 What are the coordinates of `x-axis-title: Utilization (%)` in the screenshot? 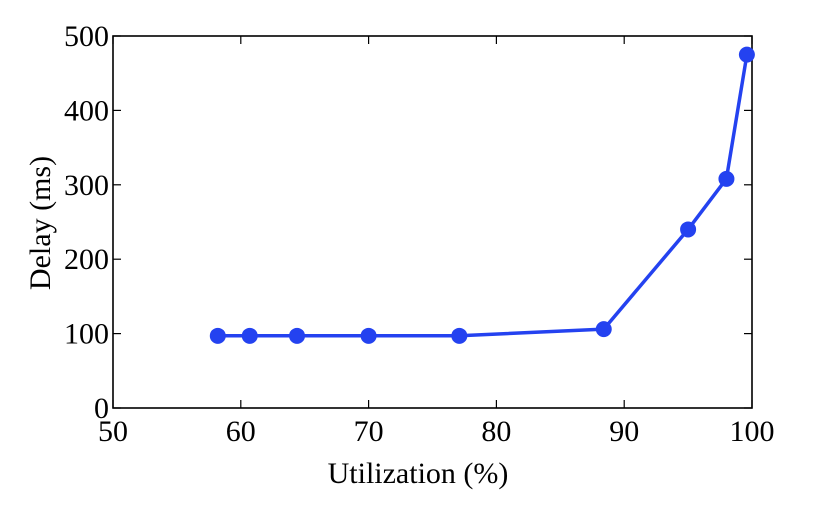 It's located at (418, 473).